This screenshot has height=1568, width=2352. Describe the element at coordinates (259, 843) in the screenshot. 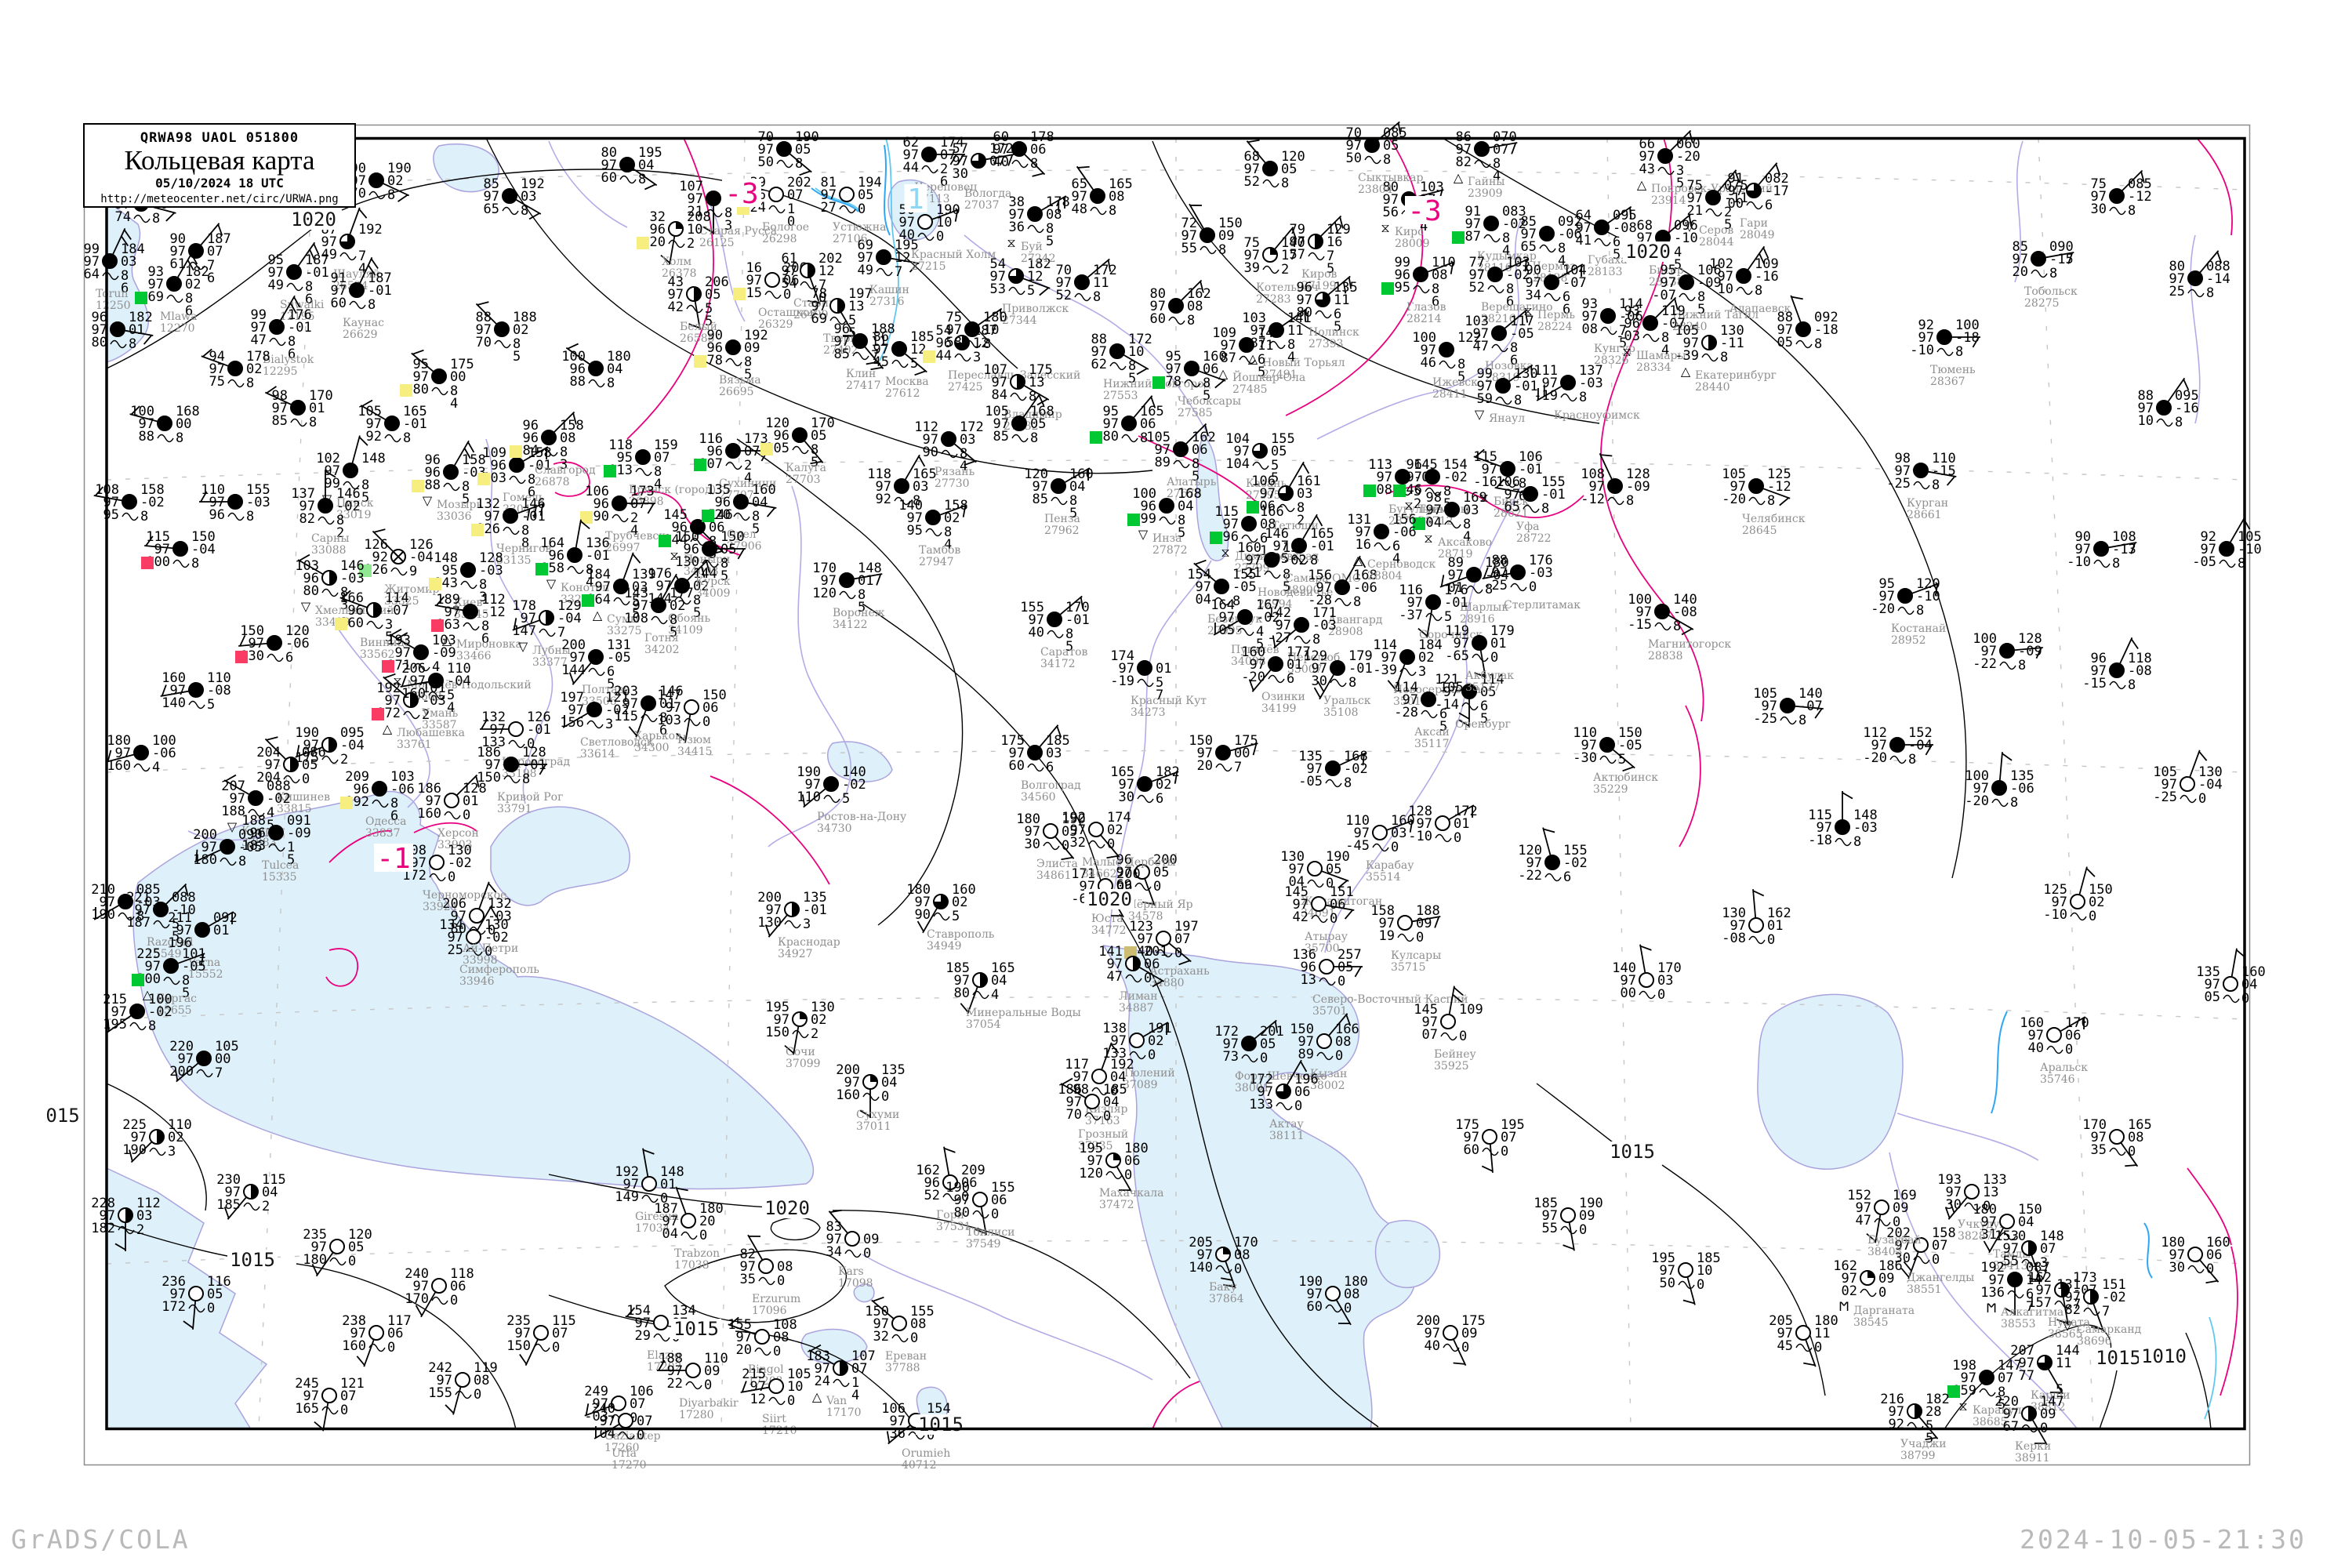

I see `station-label: 33883` at that location.